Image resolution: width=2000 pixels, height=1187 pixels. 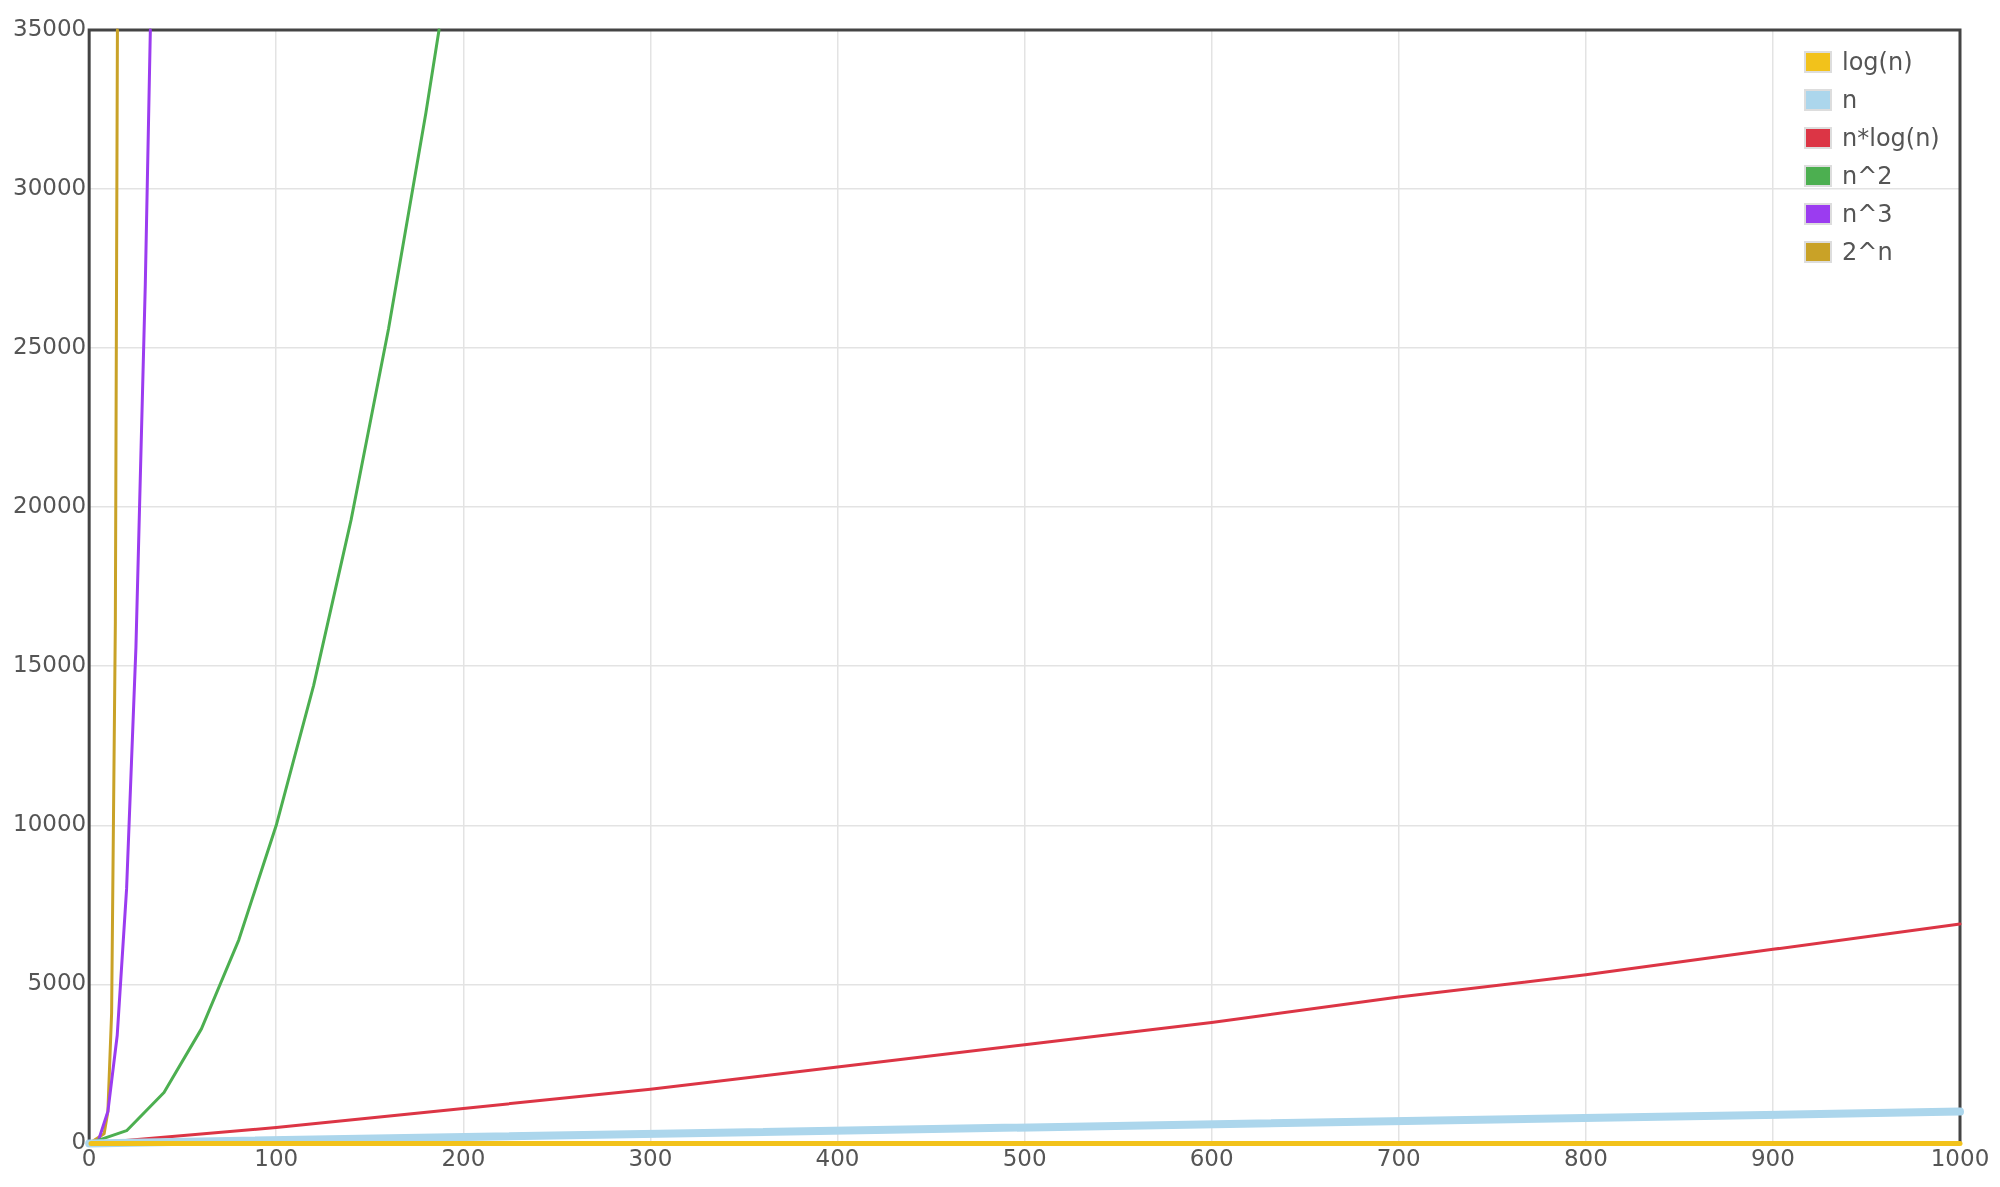 What do you see at coordinates (1398, 1158) in the screenshot?
I see `x-tick-label: 700` at bounding box center [1398, 1158].